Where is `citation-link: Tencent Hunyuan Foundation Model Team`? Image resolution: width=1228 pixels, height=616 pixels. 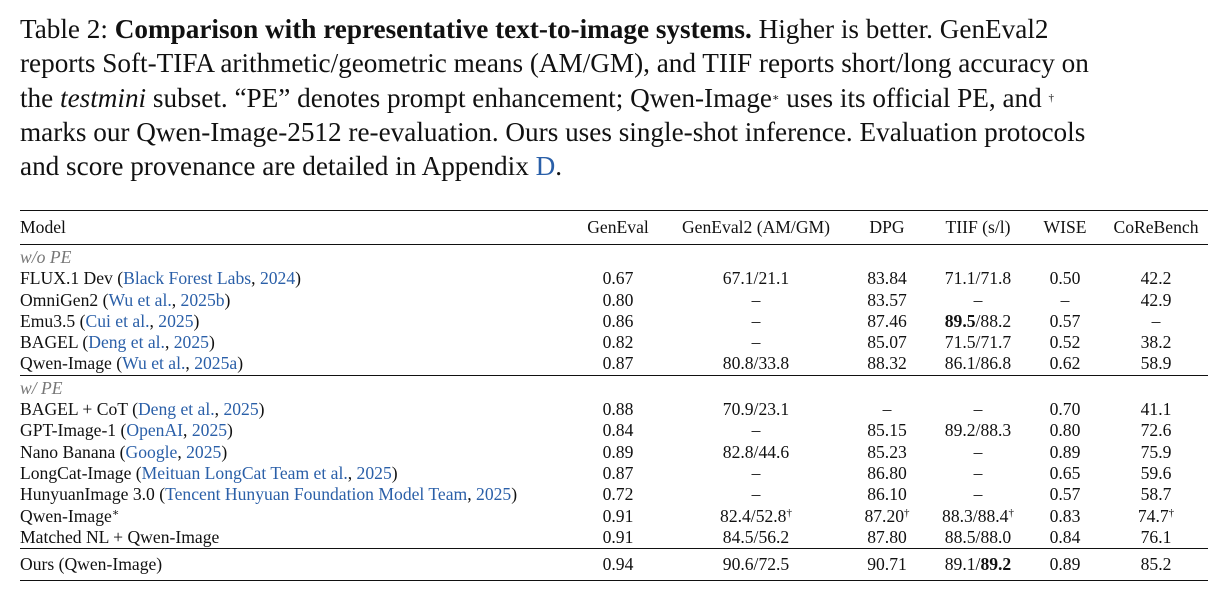
citation-link: Tencent Hunyuan Foundation Model Team is located at coordinates (316, 494).